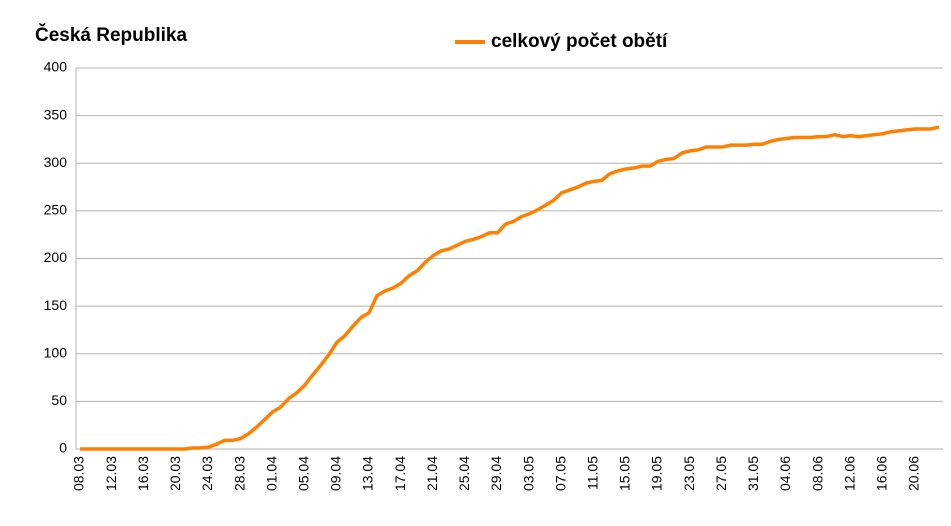 This screenshot has width=951, height=526. What do you see at coordinates (79, 473) in the screenshot?
I see `x-tick-label: 08.03` at bounding box center [79, 473].